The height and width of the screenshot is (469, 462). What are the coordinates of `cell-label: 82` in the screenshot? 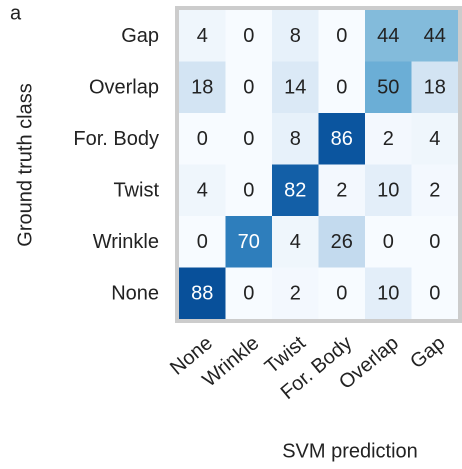 It's located at (295, 191).